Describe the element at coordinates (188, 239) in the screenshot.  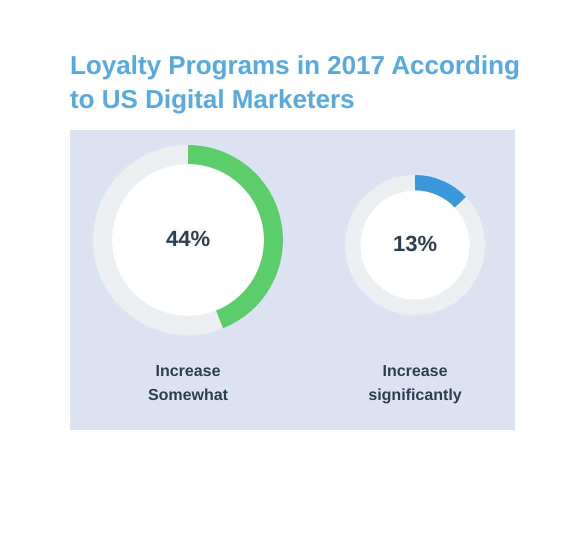
I see `data-label: 44%` at that location.